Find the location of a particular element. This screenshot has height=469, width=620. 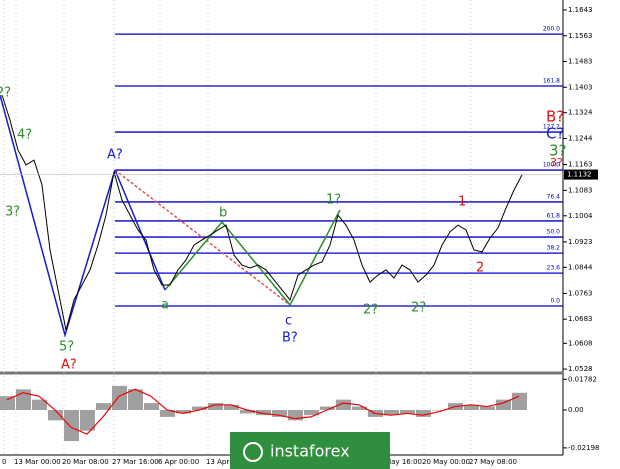

wave-label: C? is located at coordinates (555, 134).